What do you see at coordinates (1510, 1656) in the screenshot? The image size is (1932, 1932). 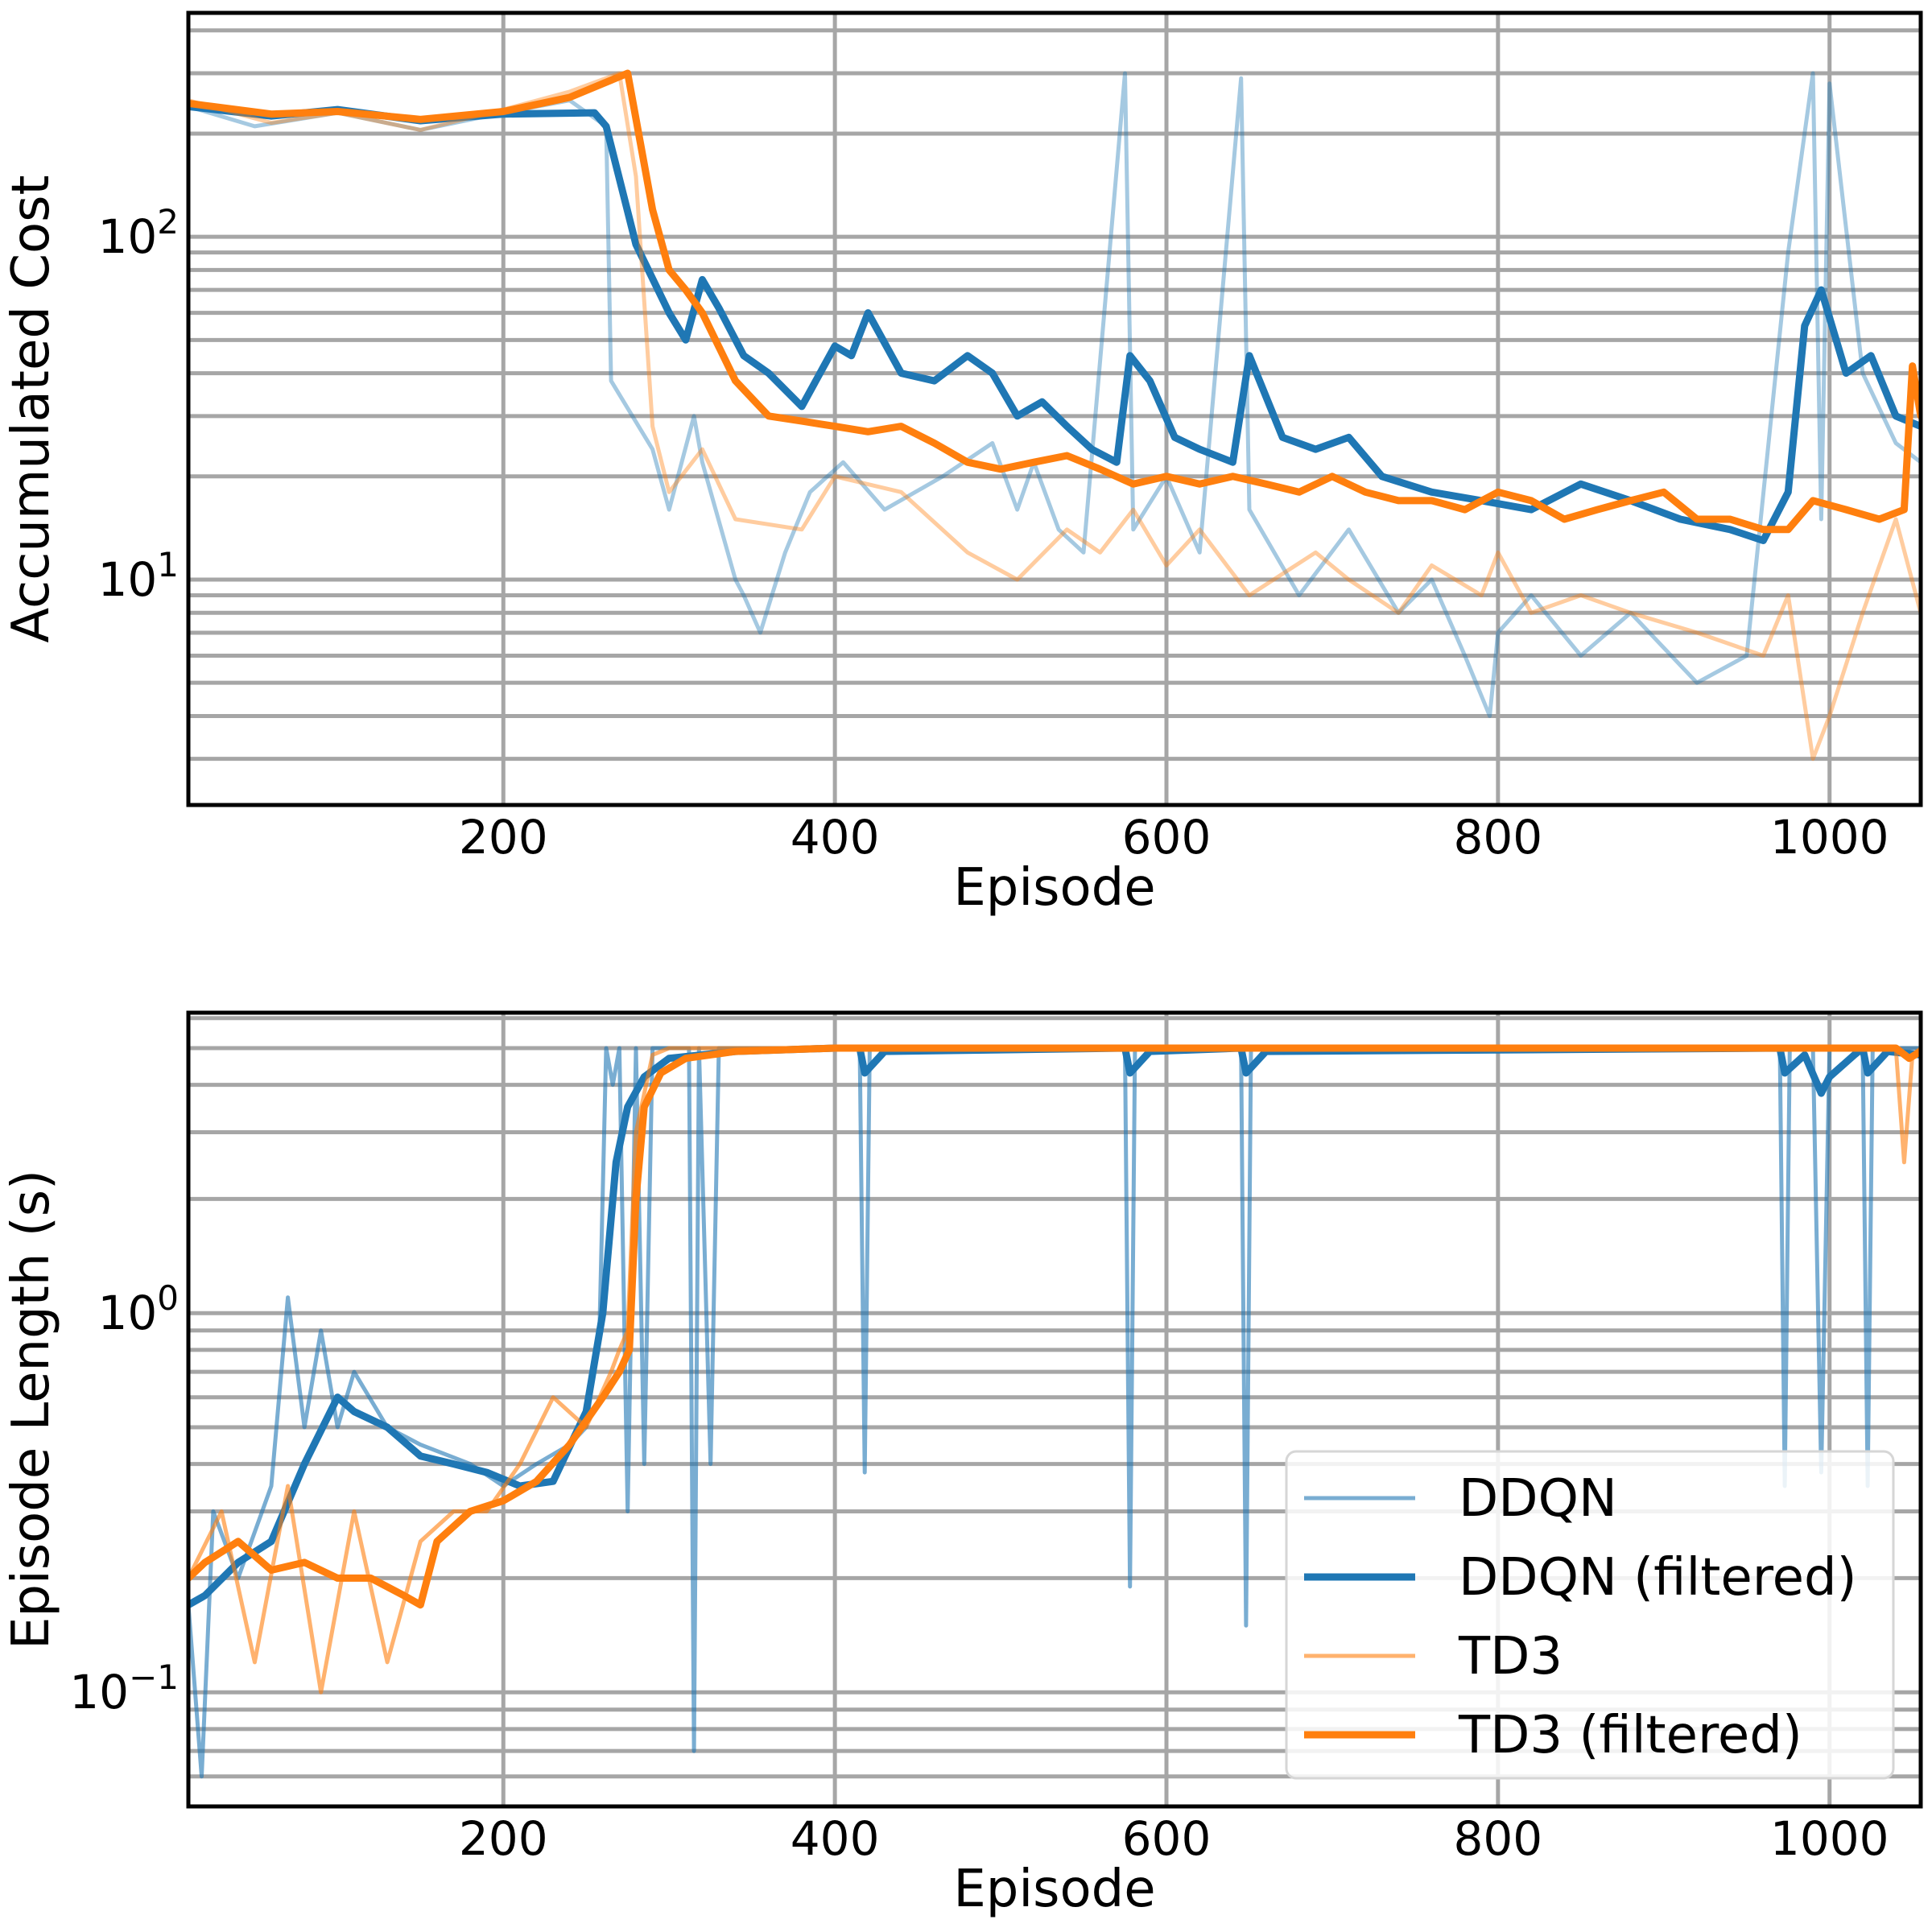 I see `legend-label-td3: TD3` at bounding box center [1510, 1656].